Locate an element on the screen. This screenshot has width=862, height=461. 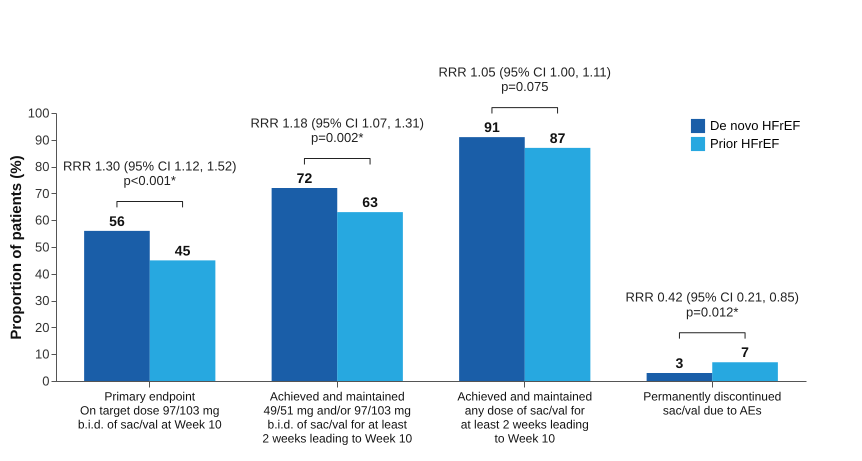
y-tick-label: 10 is located at coordinates (42, 354).